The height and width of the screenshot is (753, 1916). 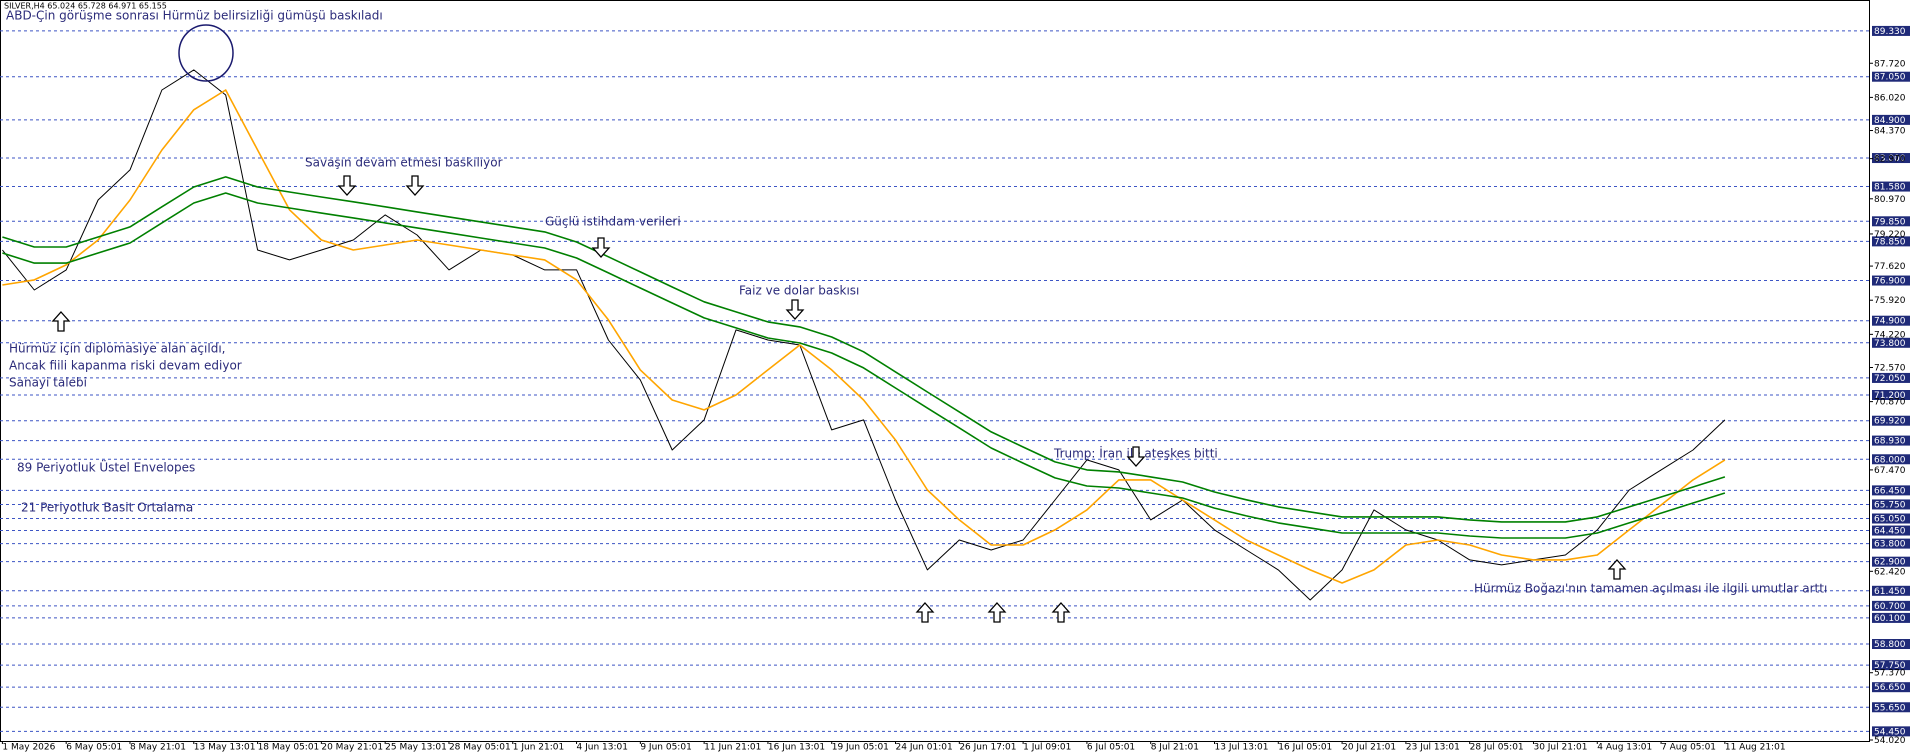 I want to click on x-tick-label: 28 Jul 05:01, so click(x=1497, y=748).